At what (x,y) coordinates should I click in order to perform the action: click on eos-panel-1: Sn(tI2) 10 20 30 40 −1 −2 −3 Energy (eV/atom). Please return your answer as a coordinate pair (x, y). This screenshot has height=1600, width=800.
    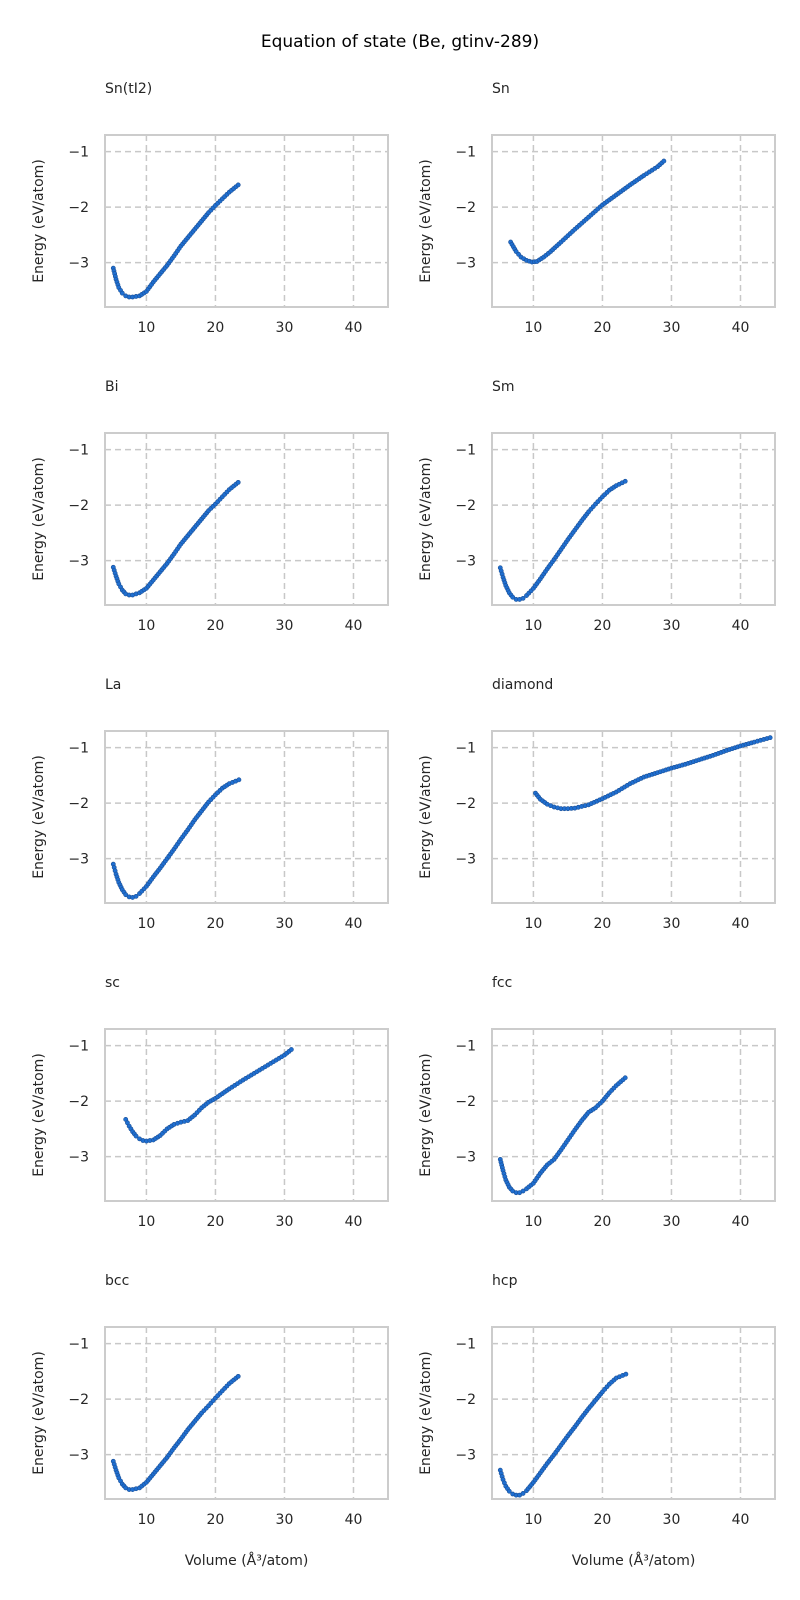
    Looking at the image, I should click on (210, 208).